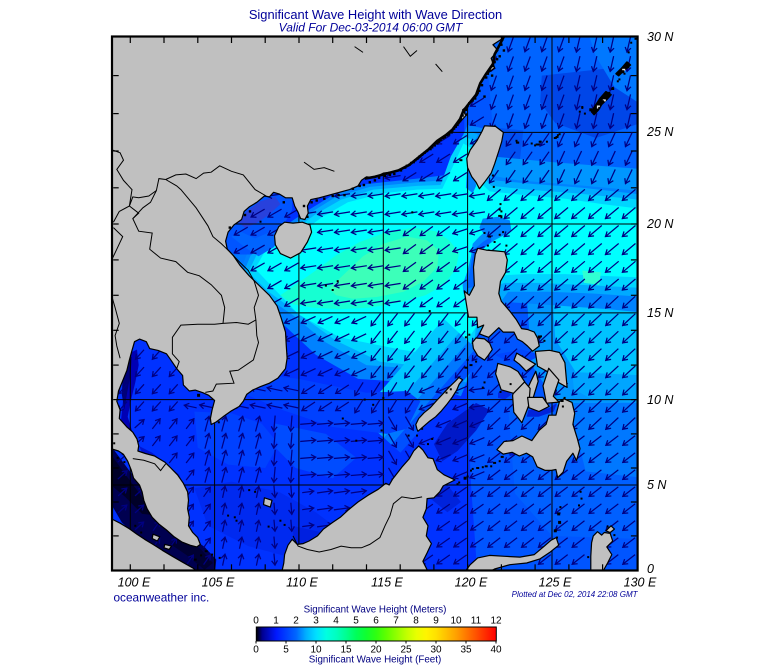  What do you see at coordinates (555, 583) in the screenshot?
I see `svg-text: 125 E` at bounding box center [555, 583].